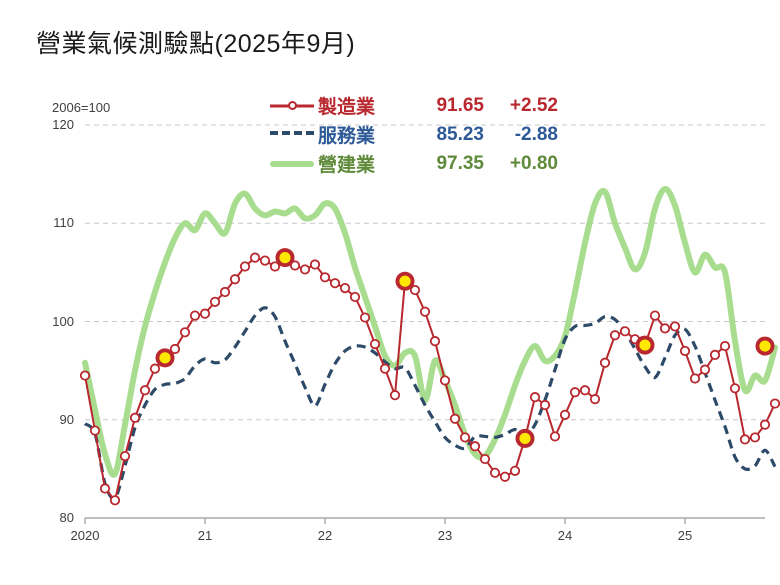 This screenshot has width=780, height=585. Describe the element at coordinates (533, 105) in the screenshot. I see `legend-delta-manufacturing: +2.52` at that location.